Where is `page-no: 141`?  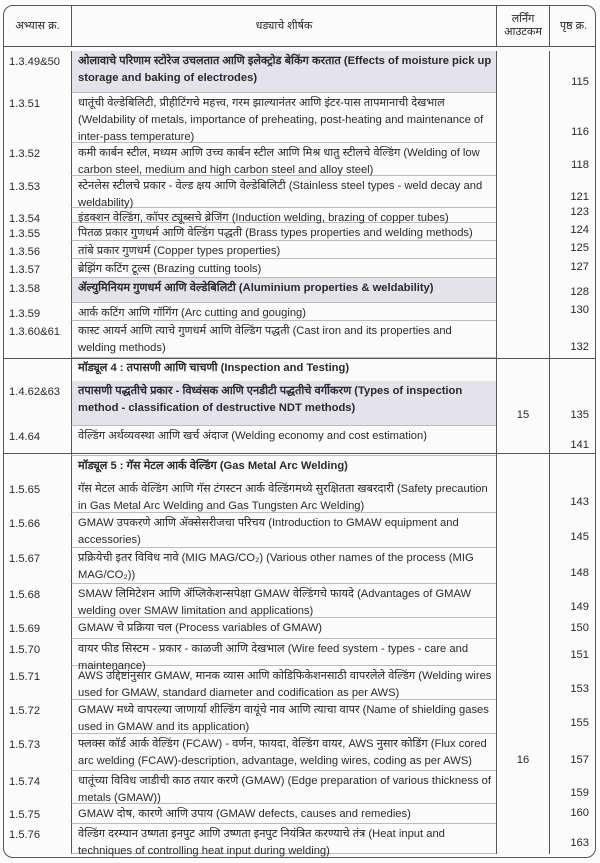
page-no: 141 is located at coordinates (572, 441).